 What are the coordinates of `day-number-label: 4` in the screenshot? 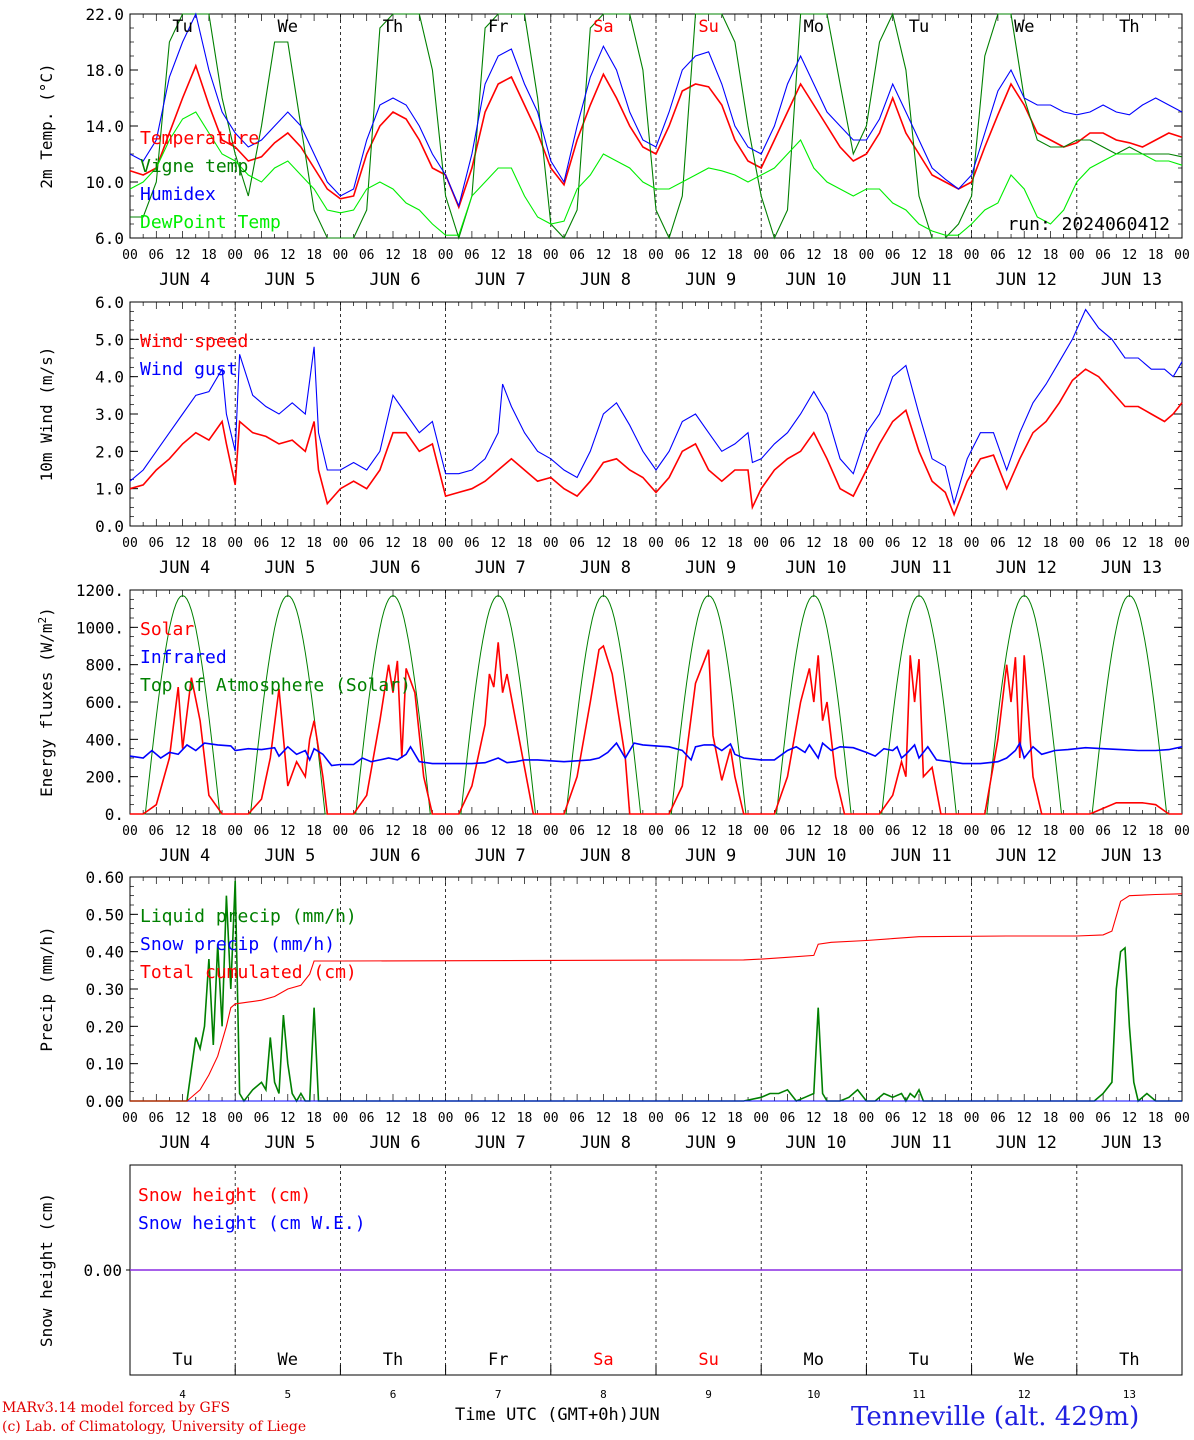 It's located at (182, 1394).